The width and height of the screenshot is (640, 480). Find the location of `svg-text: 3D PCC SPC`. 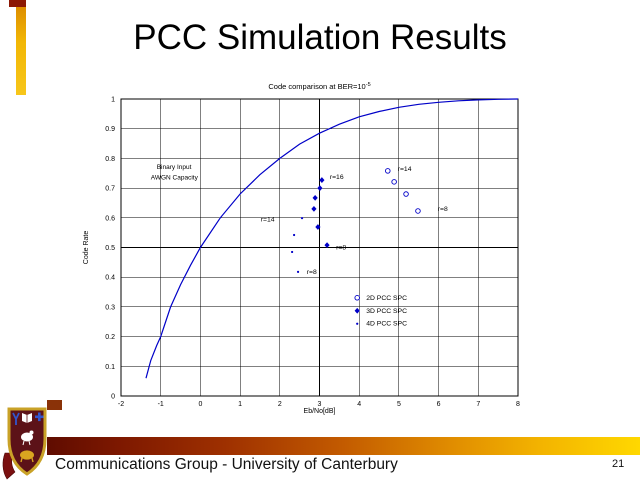

svg-text: 3D PCC SPC is located at coordinates (386, 311).